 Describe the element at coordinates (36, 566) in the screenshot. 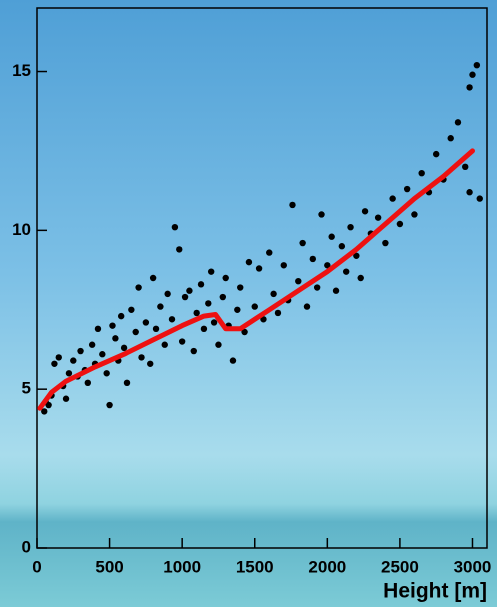

I see `x-tick-label: 0` at that location.